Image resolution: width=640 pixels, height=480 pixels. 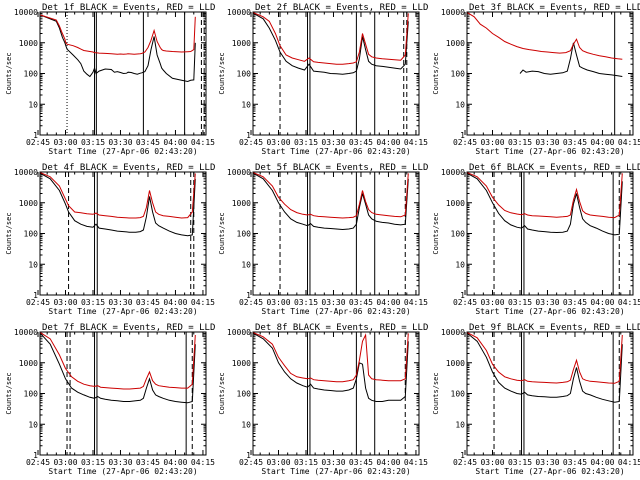 I want to click on panel-title: Det 2f BLACK = Events, RED = LLD, so click(x=341, y=8).